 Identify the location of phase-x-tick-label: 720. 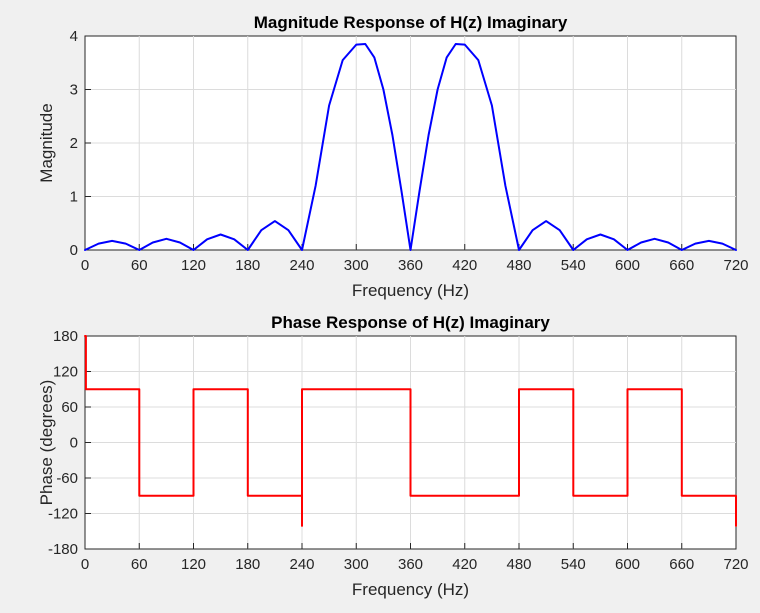
(735, 564).